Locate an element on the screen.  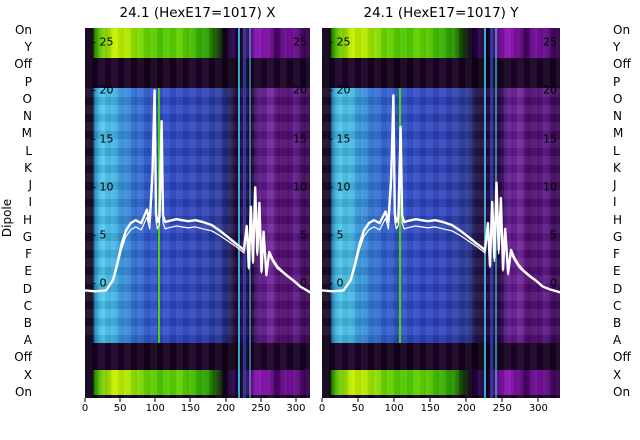
x-tick-label: 50 is located at coordinates (120, 408).